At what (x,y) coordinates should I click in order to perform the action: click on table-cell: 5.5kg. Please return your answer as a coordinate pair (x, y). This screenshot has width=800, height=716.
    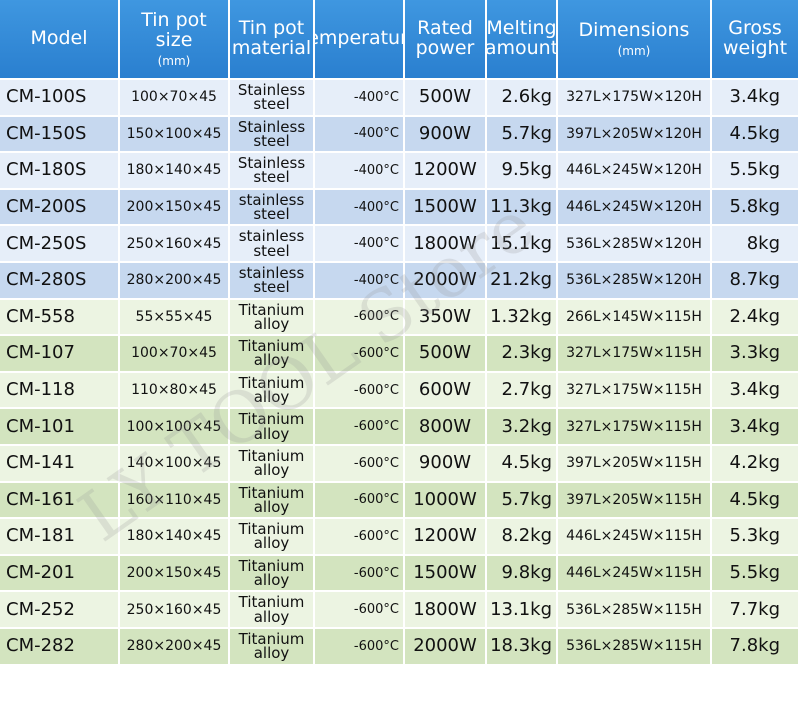
    Looking at the image, I should click on (756, 574).